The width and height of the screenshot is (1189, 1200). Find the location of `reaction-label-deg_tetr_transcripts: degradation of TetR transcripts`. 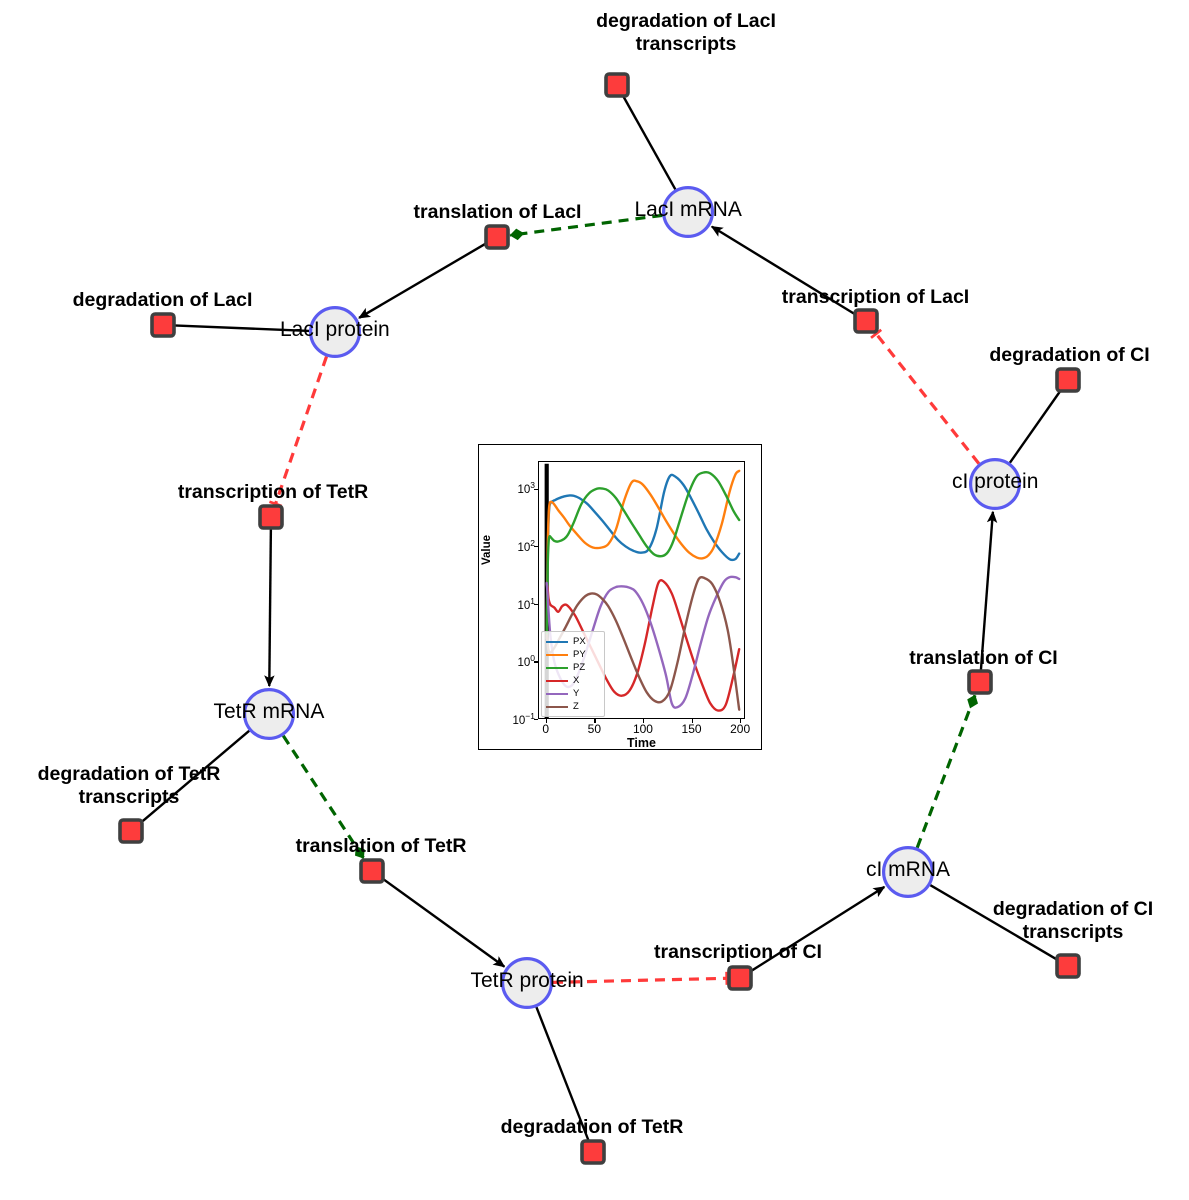

reaction-label-deg_tetr_transcripts: degradation of TetR transcripts is located at coordinates (129, 785).